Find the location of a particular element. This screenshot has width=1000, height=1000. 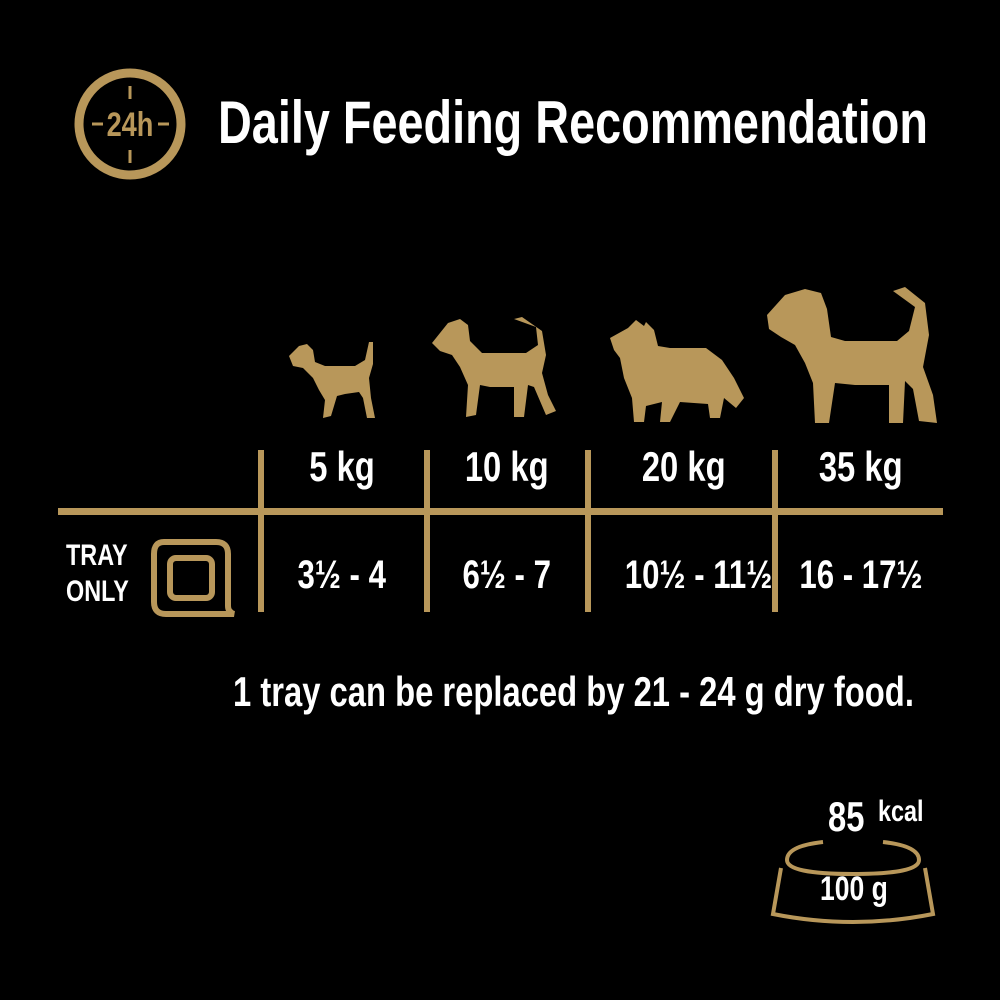

weight-label: 35 kg is located at coordinates (861, 466).